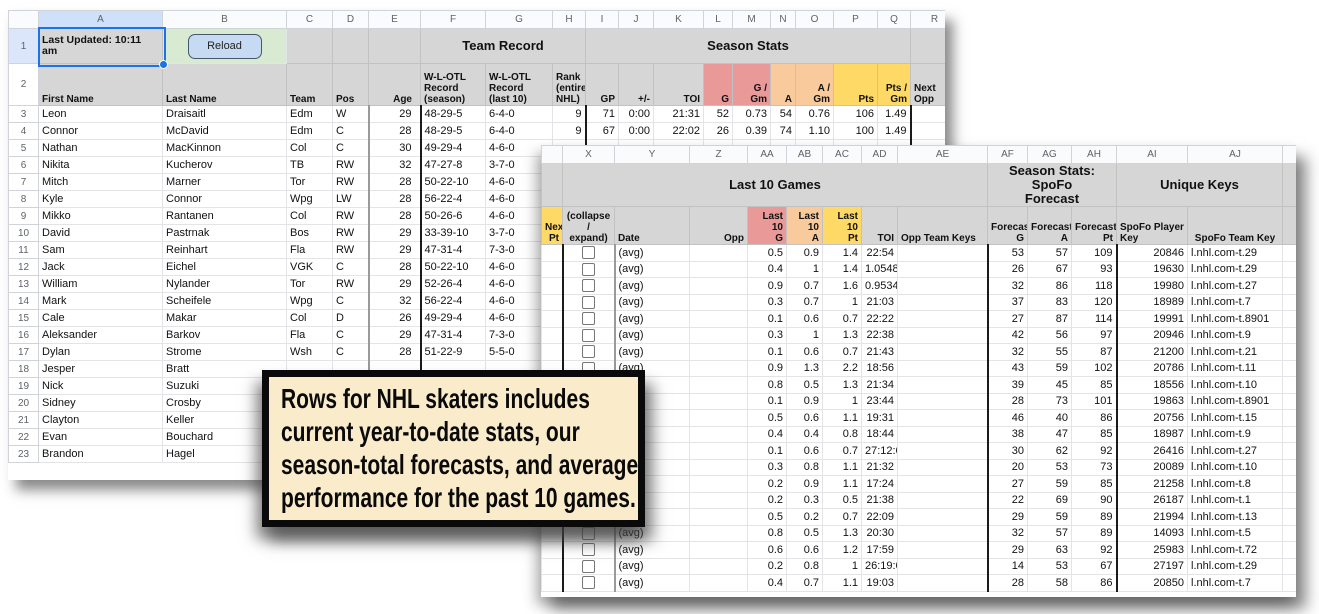  Describe the element at coordinates (767, 550) in the screenshot. I see `cell-last10-g: 0.6` at that location.